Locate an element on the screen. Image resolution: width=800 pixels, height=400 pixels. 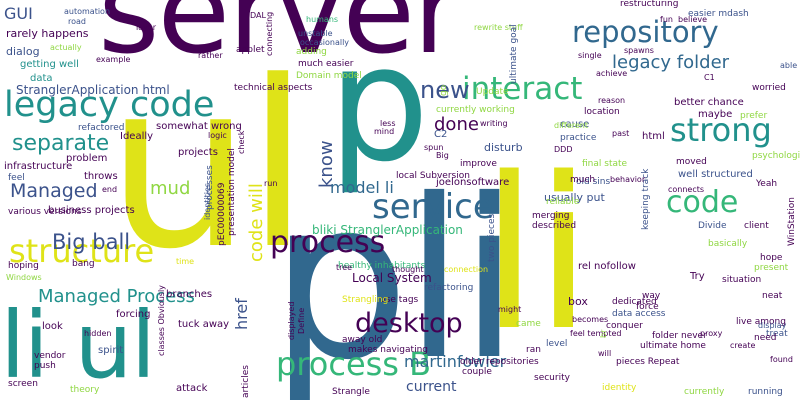
word: identities is located at coordinates (207, 201).